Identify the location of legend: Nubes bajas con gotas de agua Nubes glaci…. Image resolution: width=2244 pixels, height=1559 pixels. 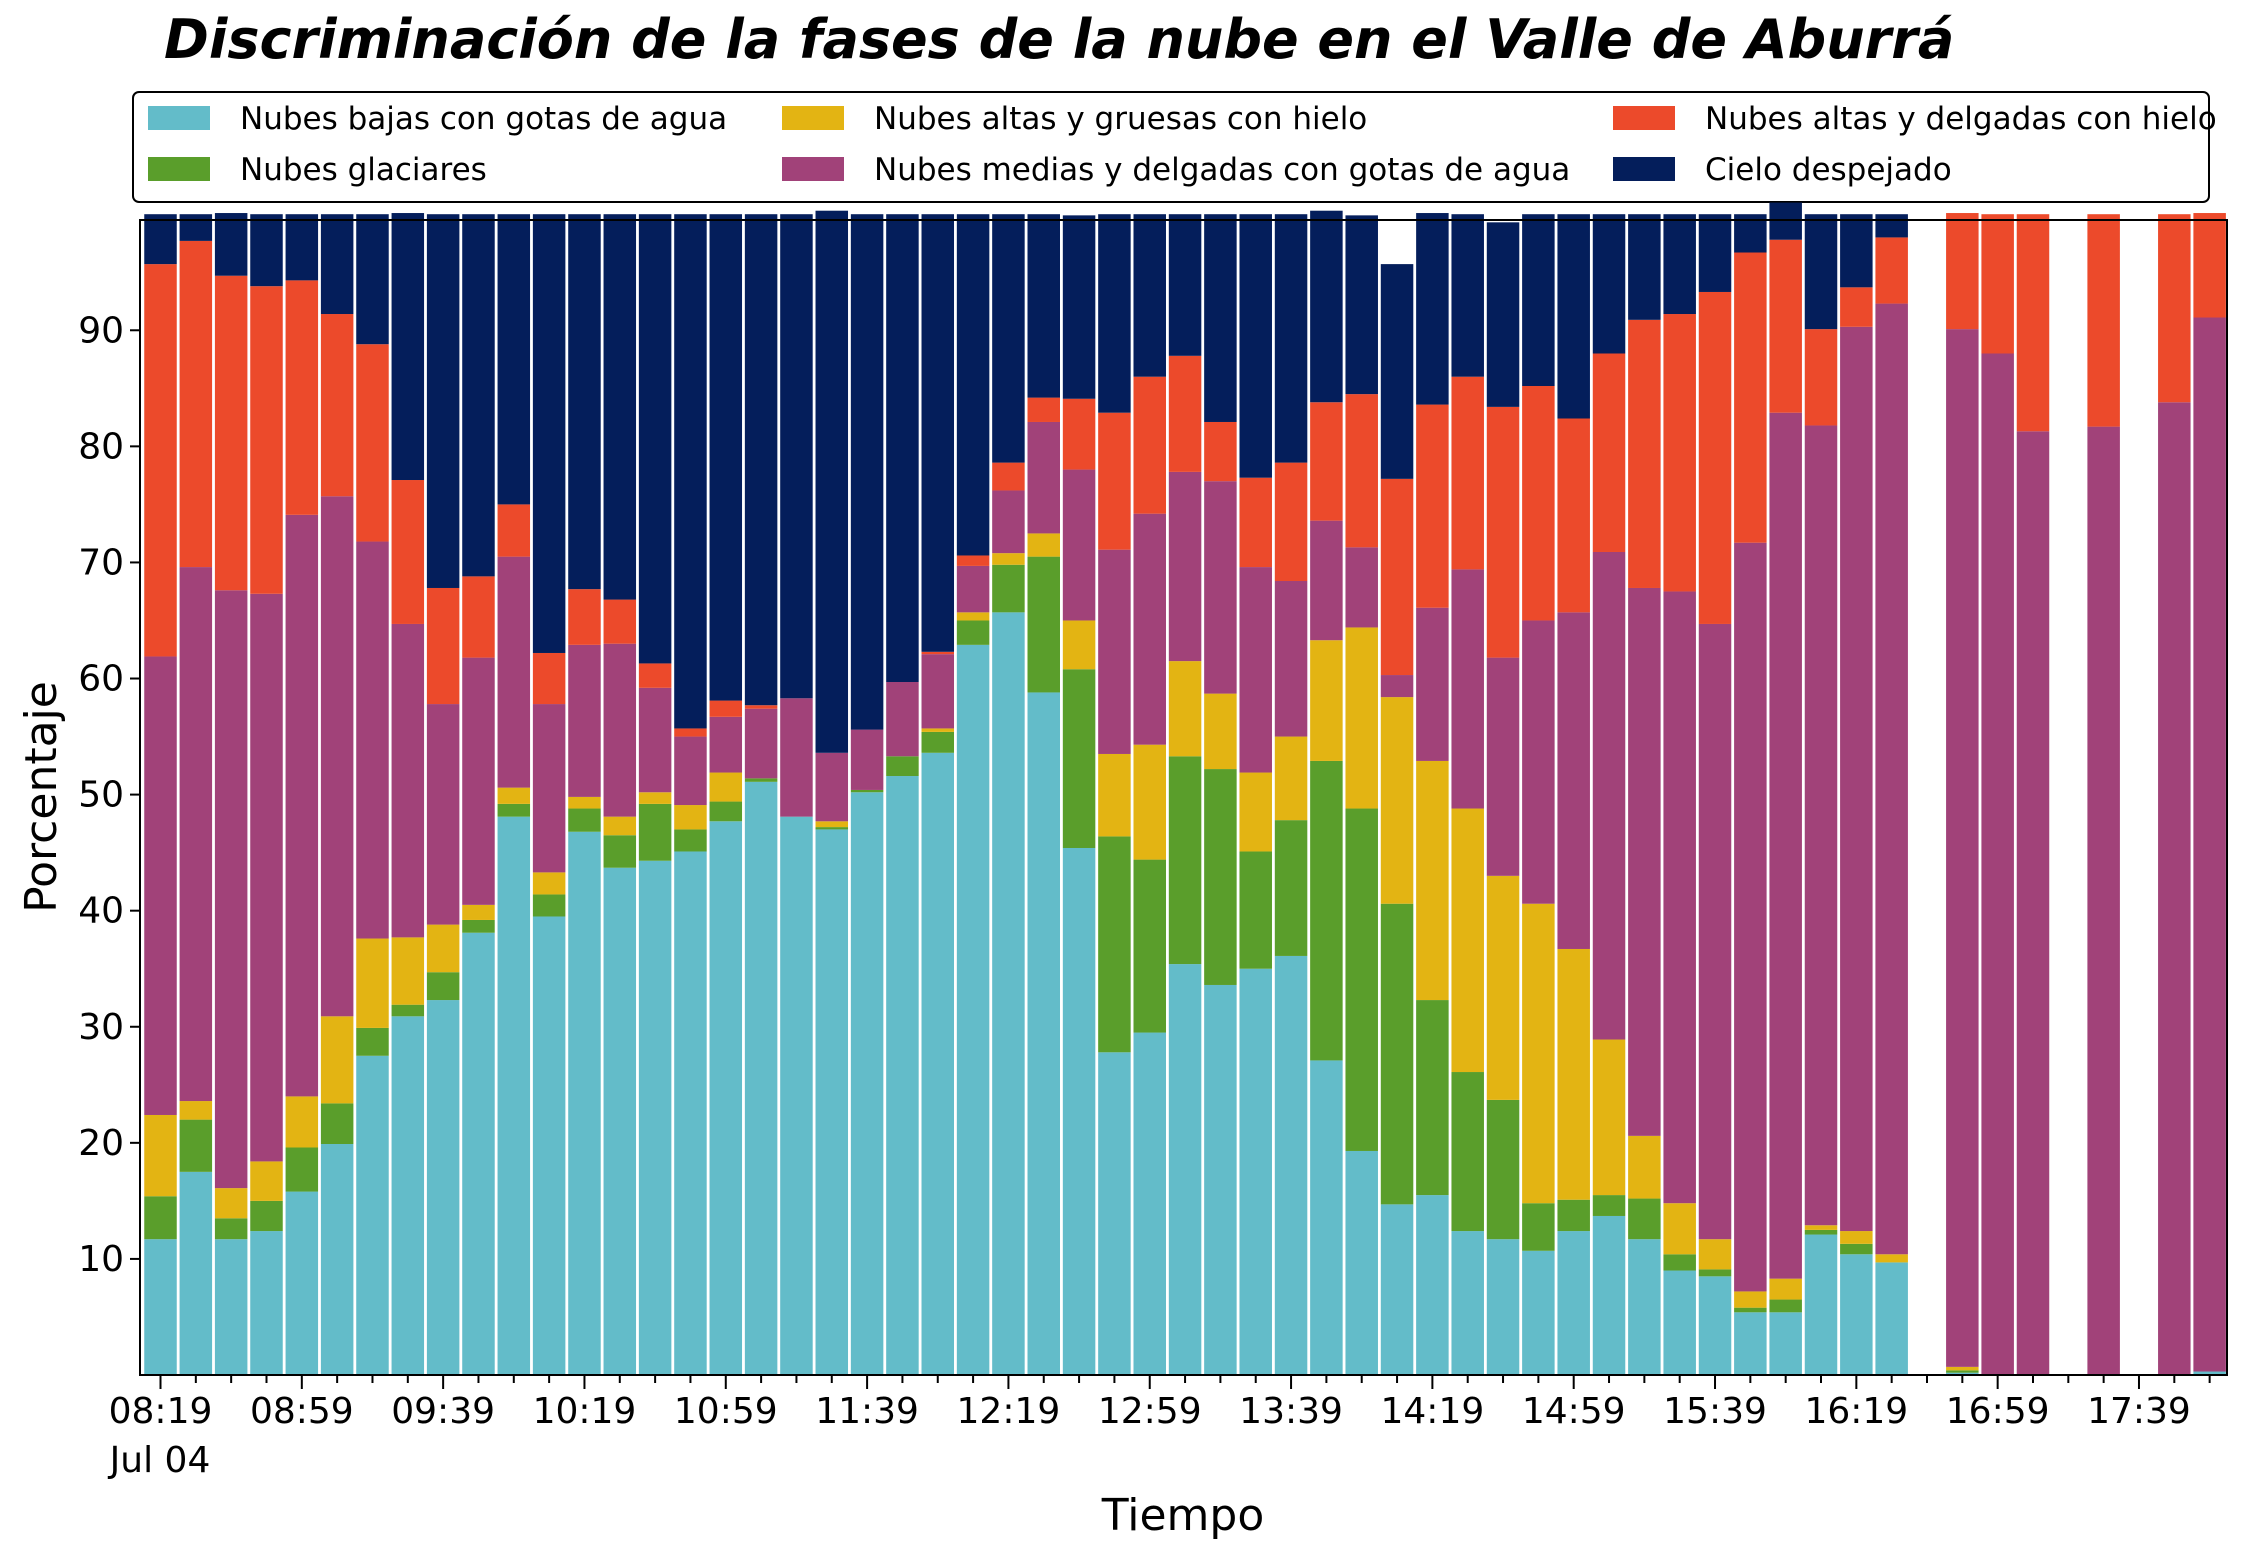
(1174, 147).